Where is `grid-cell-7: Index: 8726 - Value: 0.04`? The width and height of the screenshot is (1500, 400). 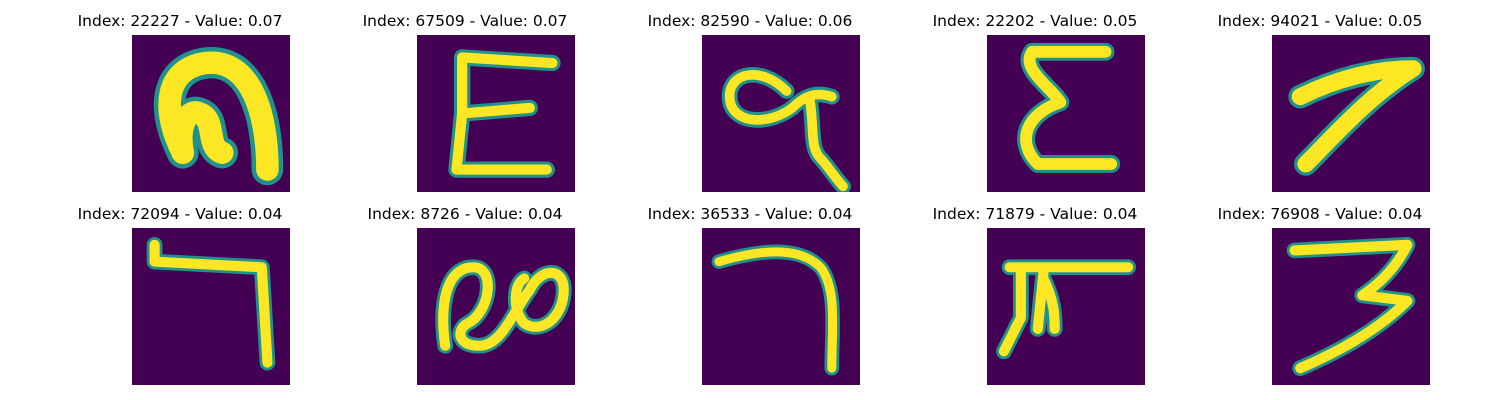
grid-cell-7: Index: 8726 - Value: 0.04 is located at coordinates (465, 289).